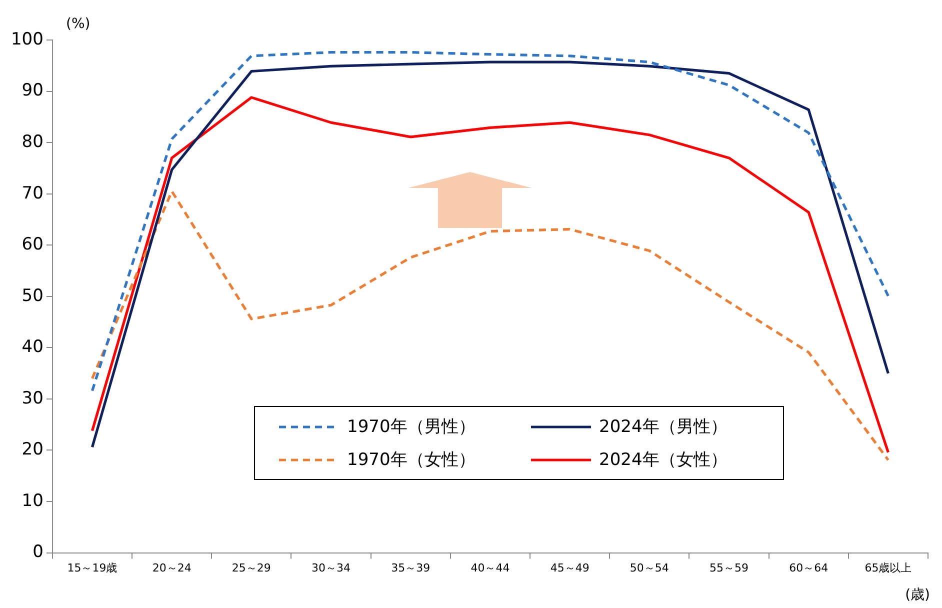  Describe the element at coordinates (649, 567) in the screenshot. I see `x-tick-label: 50～54` at that location.